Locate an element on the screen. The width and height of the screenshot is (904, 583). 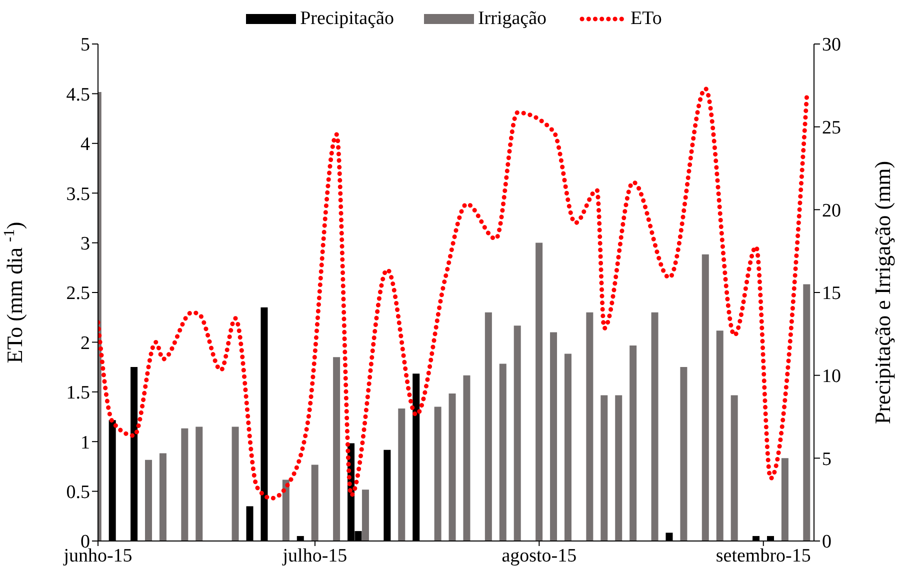
y-tick-label: 1.5 is located at coordinates (78, 393).